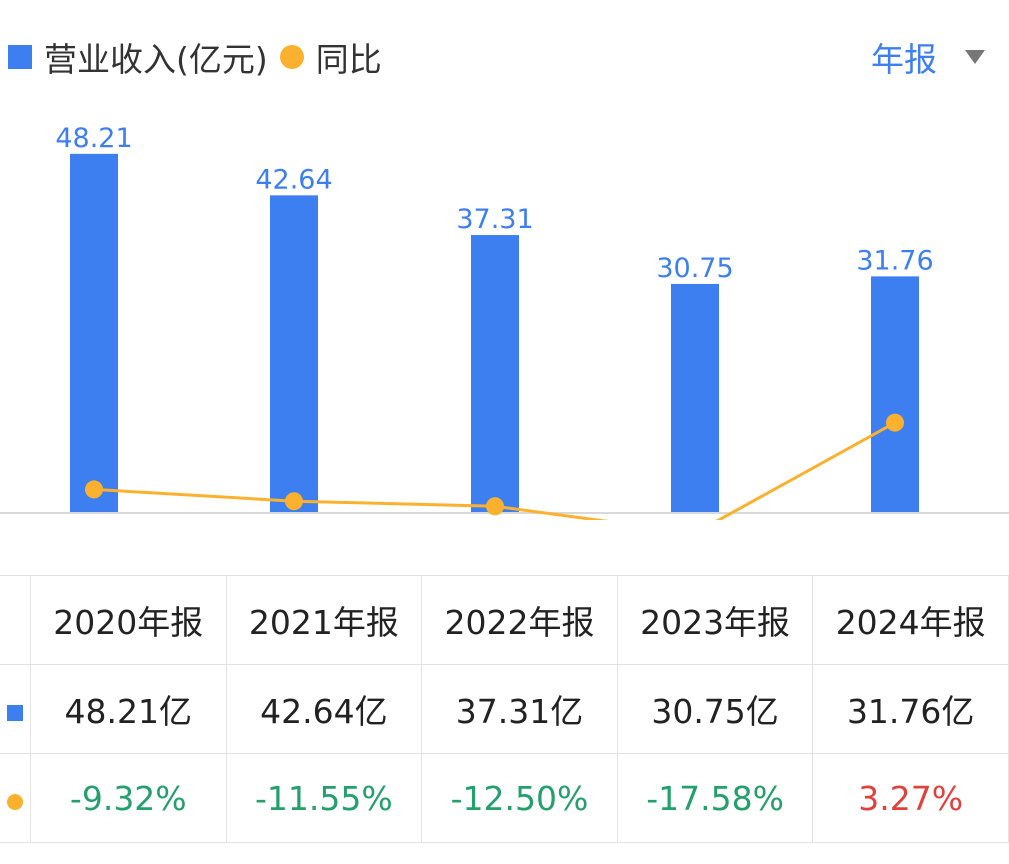 The image size is (1009, 864). What do you see at coordinates (715, 798) in the screenshot?
I see `table-cell: -17.58%` at bounding box center [715, 798].